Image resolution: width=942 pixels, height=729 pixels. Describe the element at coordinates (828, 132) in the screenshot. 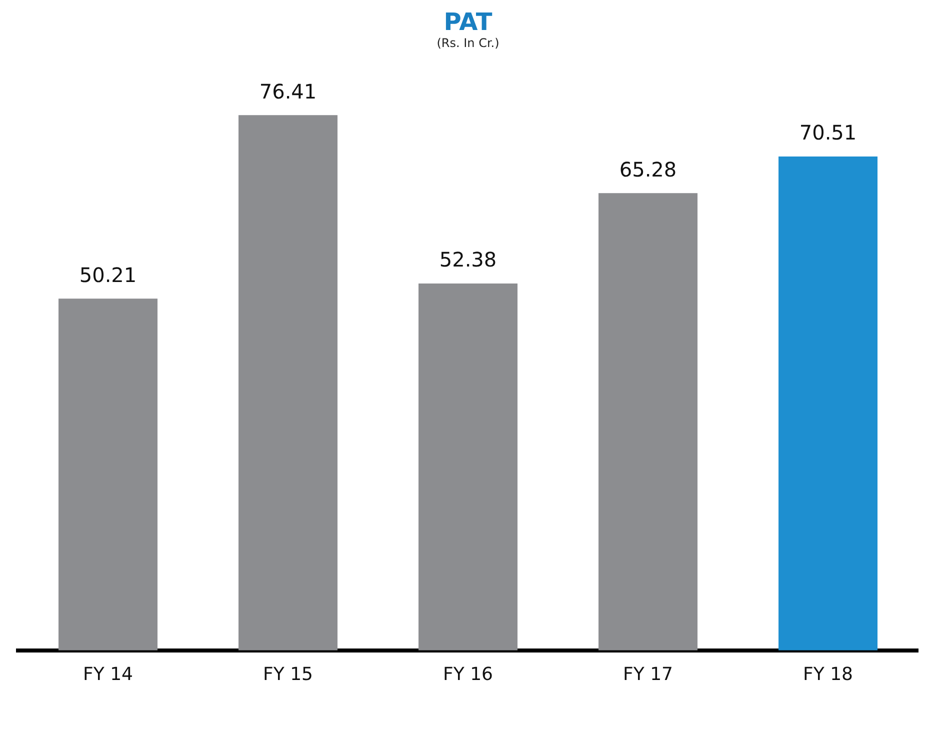

I see `data-label: 70.51` at that location.